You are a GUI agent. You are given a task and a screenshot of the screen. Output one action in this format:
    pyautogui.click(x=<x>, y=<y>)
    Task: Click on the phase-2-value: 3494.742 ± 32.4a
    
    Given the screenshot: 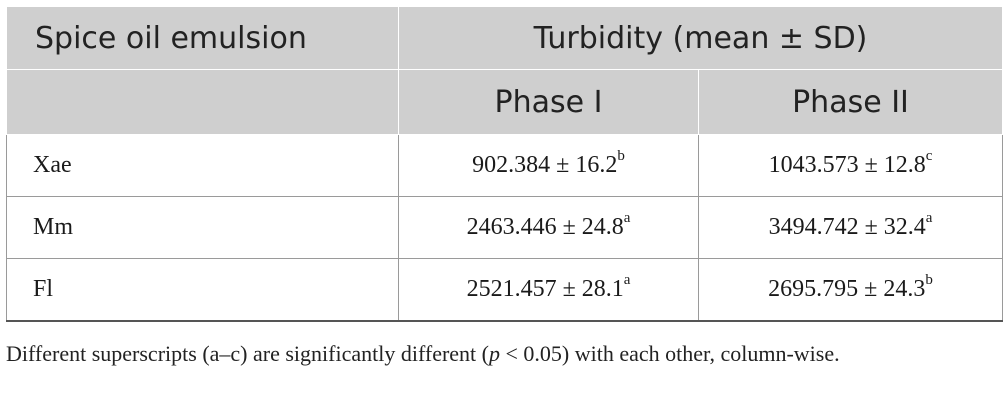 What is the action you would take?
    pyautogui.click(x=850, y=227)
    